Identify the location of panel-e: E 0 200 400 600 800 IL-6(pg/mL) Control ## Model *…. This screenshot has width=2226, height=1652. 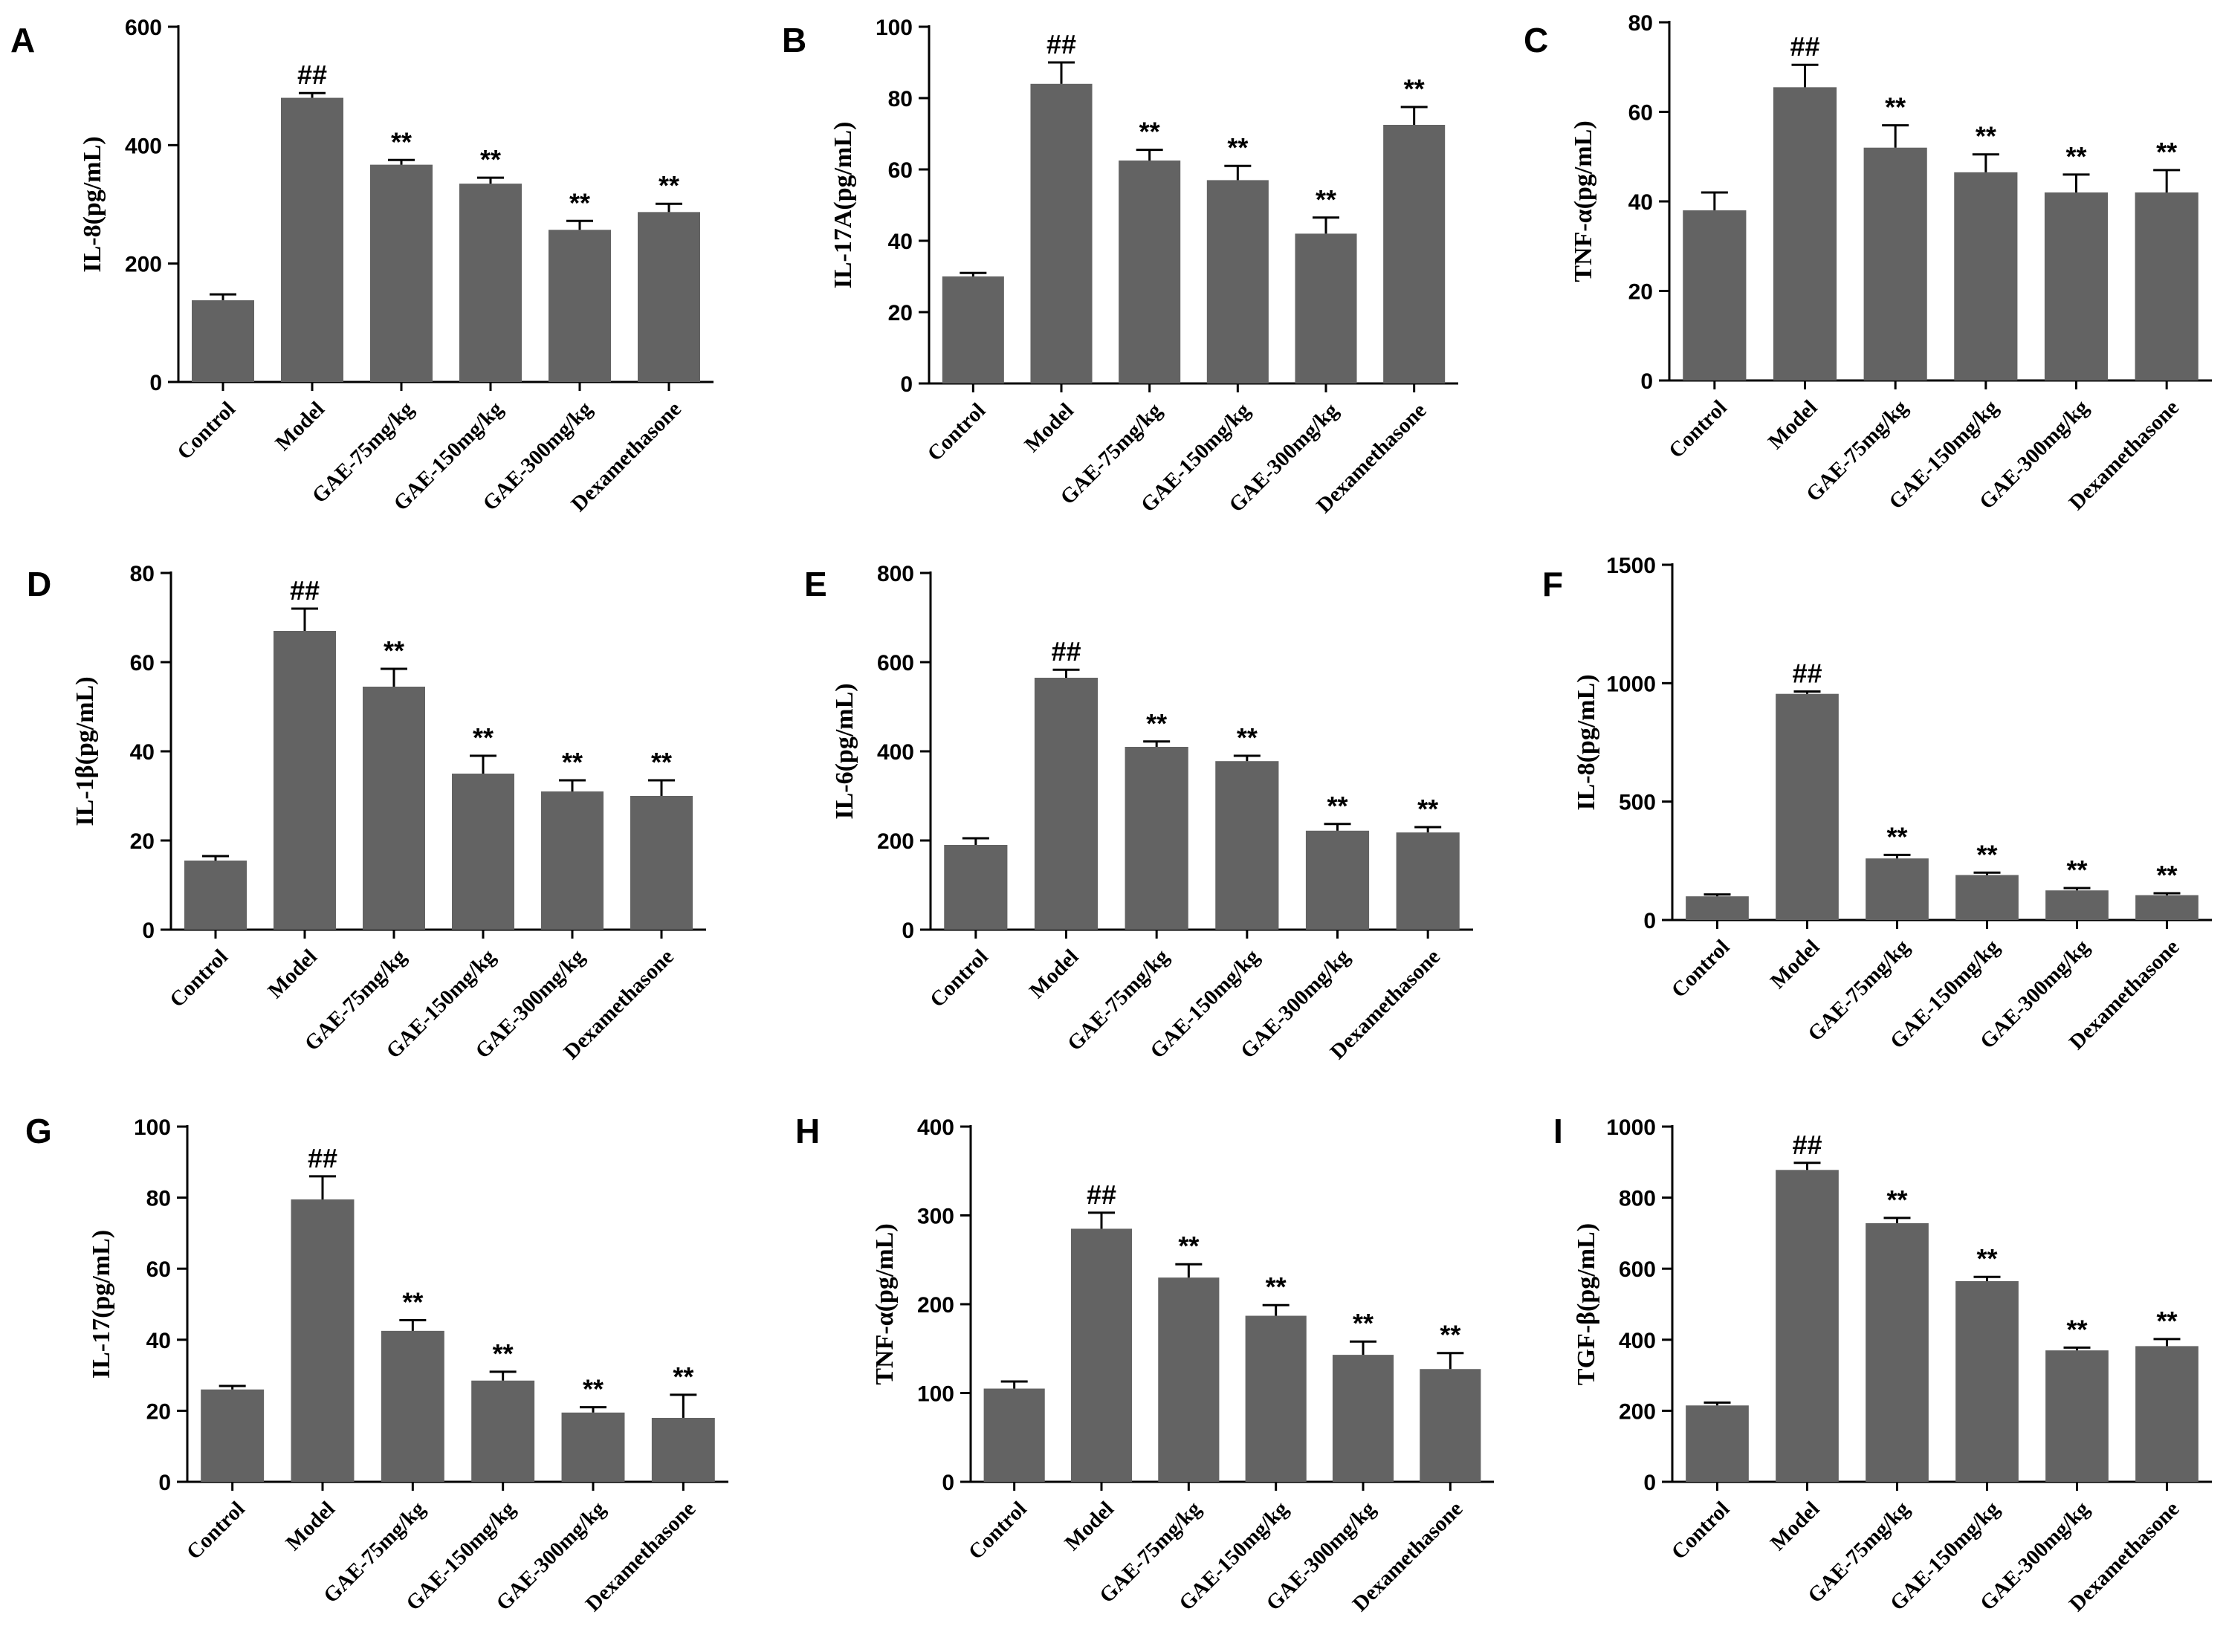
(1138, 813).